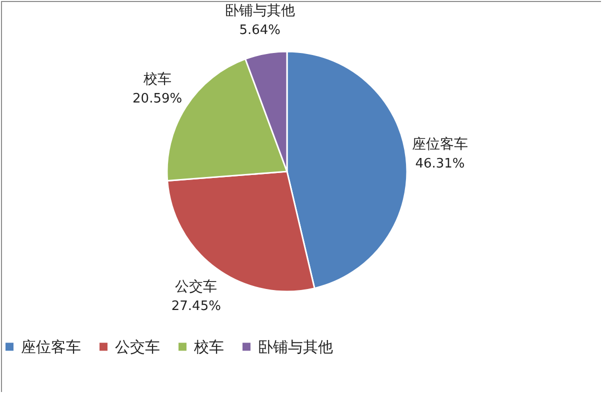 The height and width of the screenshot is (395, 604). What do you see at coordinates (157, 98) in the screenshot?
I see `data-label: 20.59%` at bounding box center [157, 98].